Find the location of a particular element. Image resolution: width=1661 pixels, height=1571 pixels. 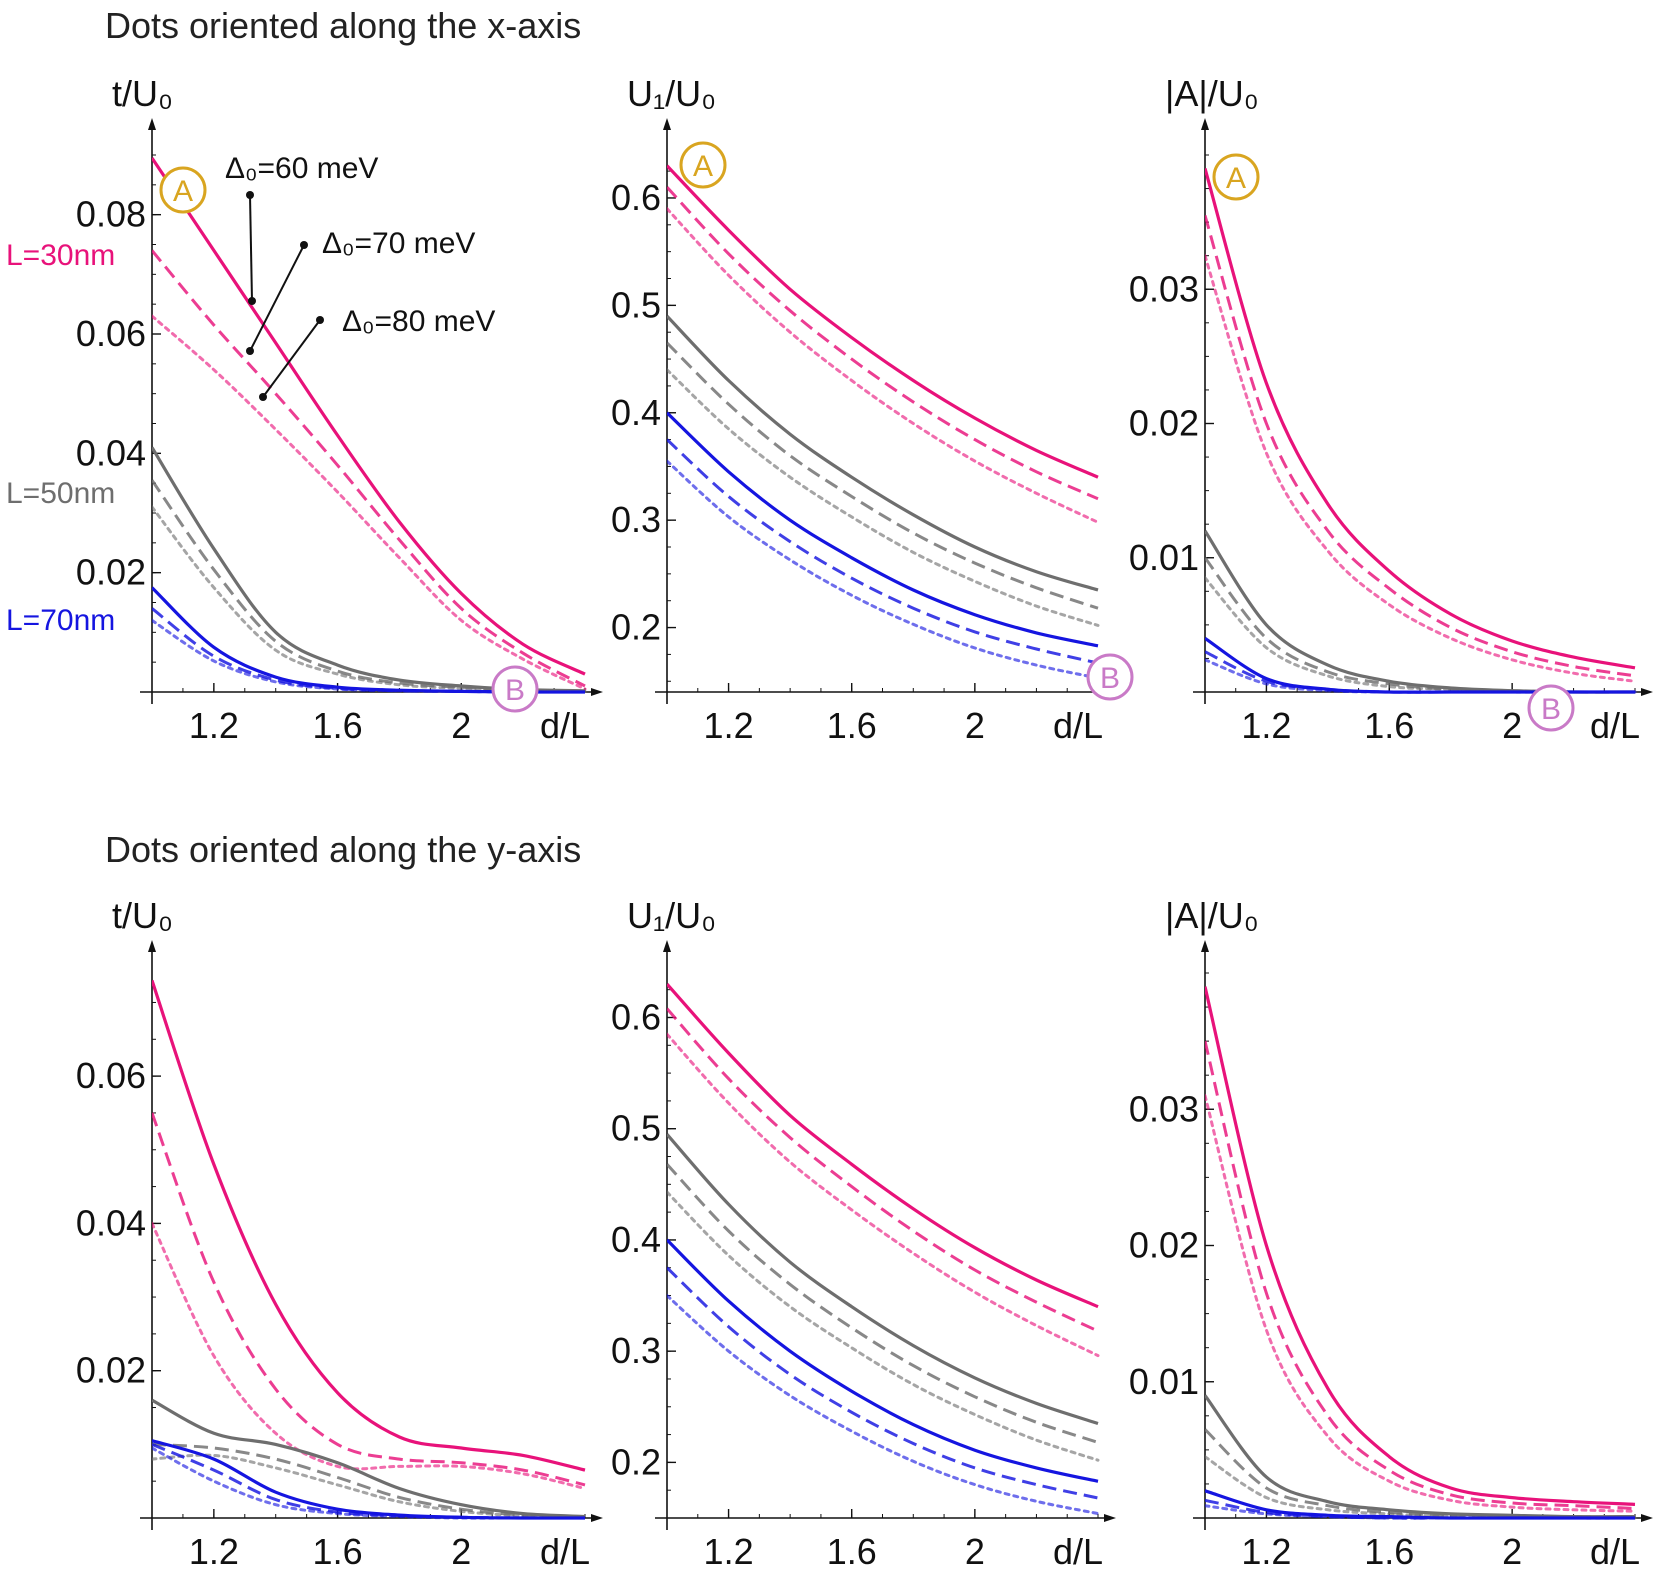

marker-a-panel-2-ring is located at coordinates (703, 165).